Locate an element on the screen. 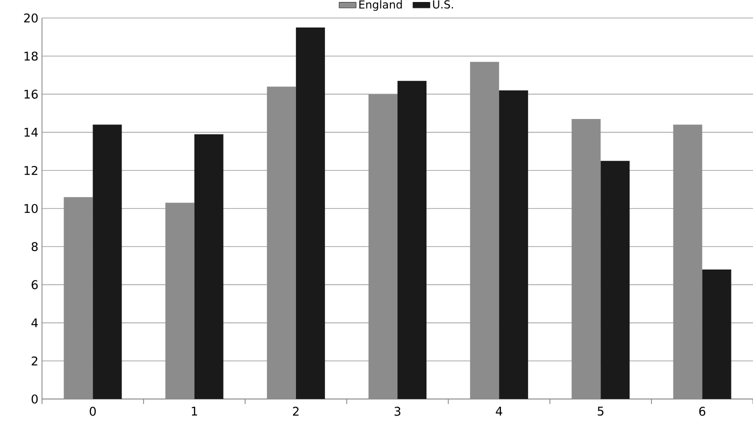 The height and width of the screenshot is (426, 753). y-tick-label: 16 is located at coordinates (31, 94).